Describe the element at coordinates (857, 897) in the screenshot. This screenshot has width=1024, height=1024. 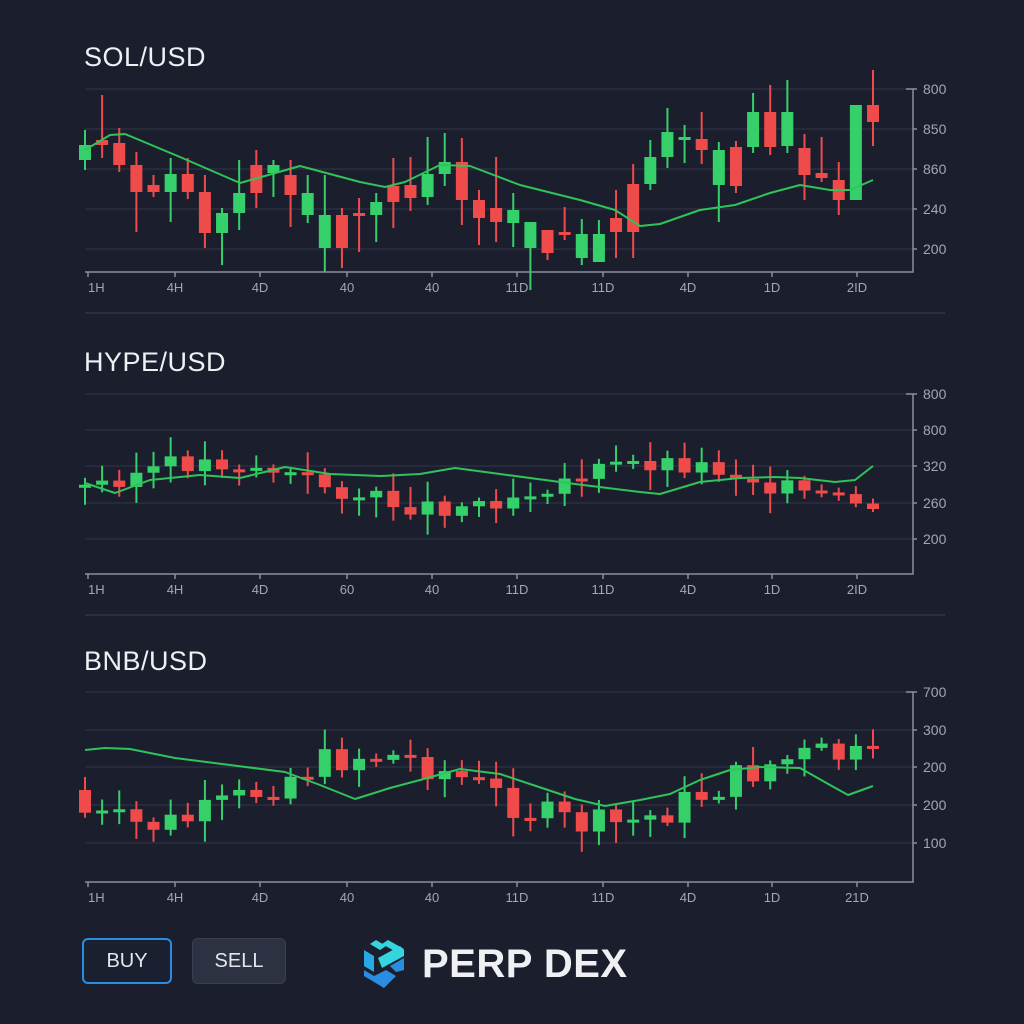
I see `svg-text: 21D` at that location.